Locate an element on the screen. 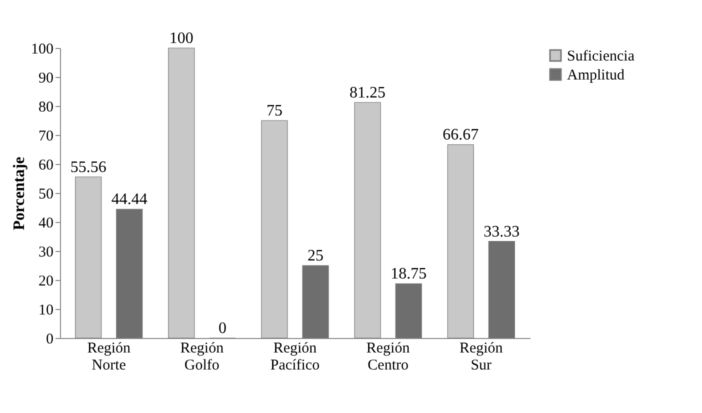 The width and height of the screenshot is (702, 413). legend-label: Amplitud is located at coordinates (596, 76).